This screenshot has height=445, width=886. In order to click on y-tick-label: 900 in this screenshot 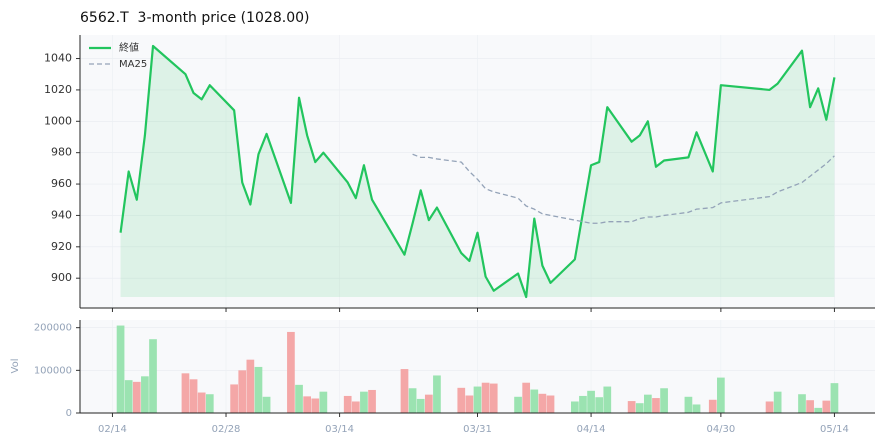, I will do `click(61, 277)`.